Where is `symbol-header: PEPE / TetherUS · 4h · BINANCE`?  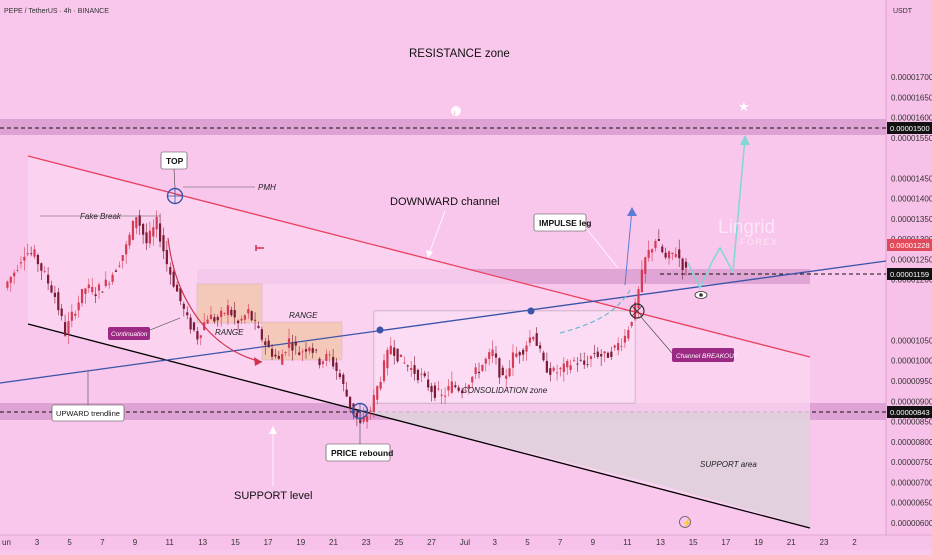
symbol-header: PEPE / TetherUS · 4h · BINANCE is located at coordinates (56, 11).